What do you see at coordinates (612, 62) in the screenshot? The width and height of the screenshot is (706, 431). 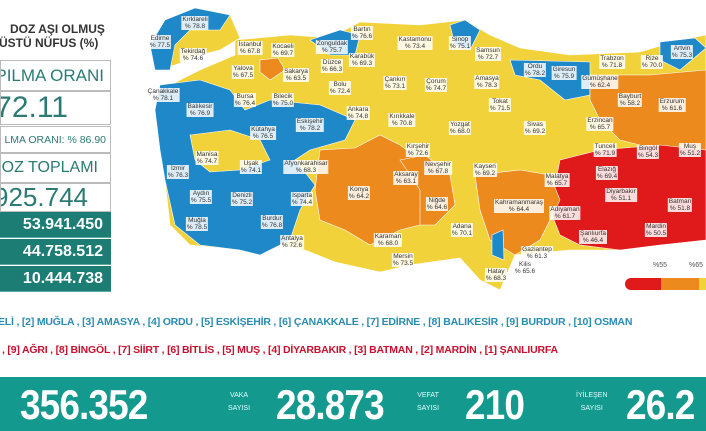 I see `province-label: Trabzon% 71.8` at bounding box center [612, 62].